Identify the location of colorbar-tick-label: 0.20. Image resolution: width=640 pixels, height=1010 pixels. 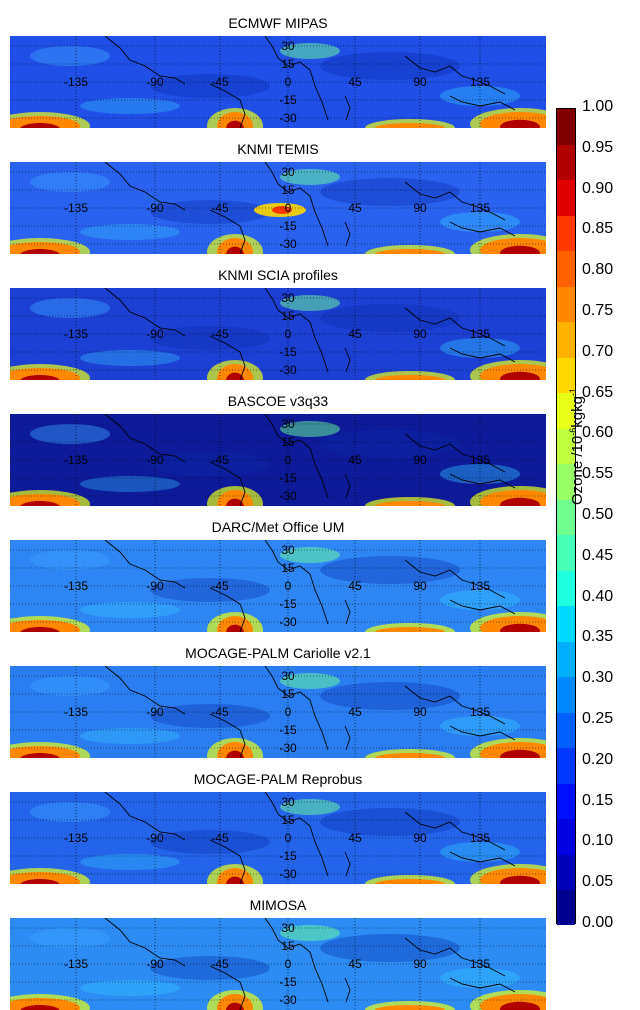
(598, 759).